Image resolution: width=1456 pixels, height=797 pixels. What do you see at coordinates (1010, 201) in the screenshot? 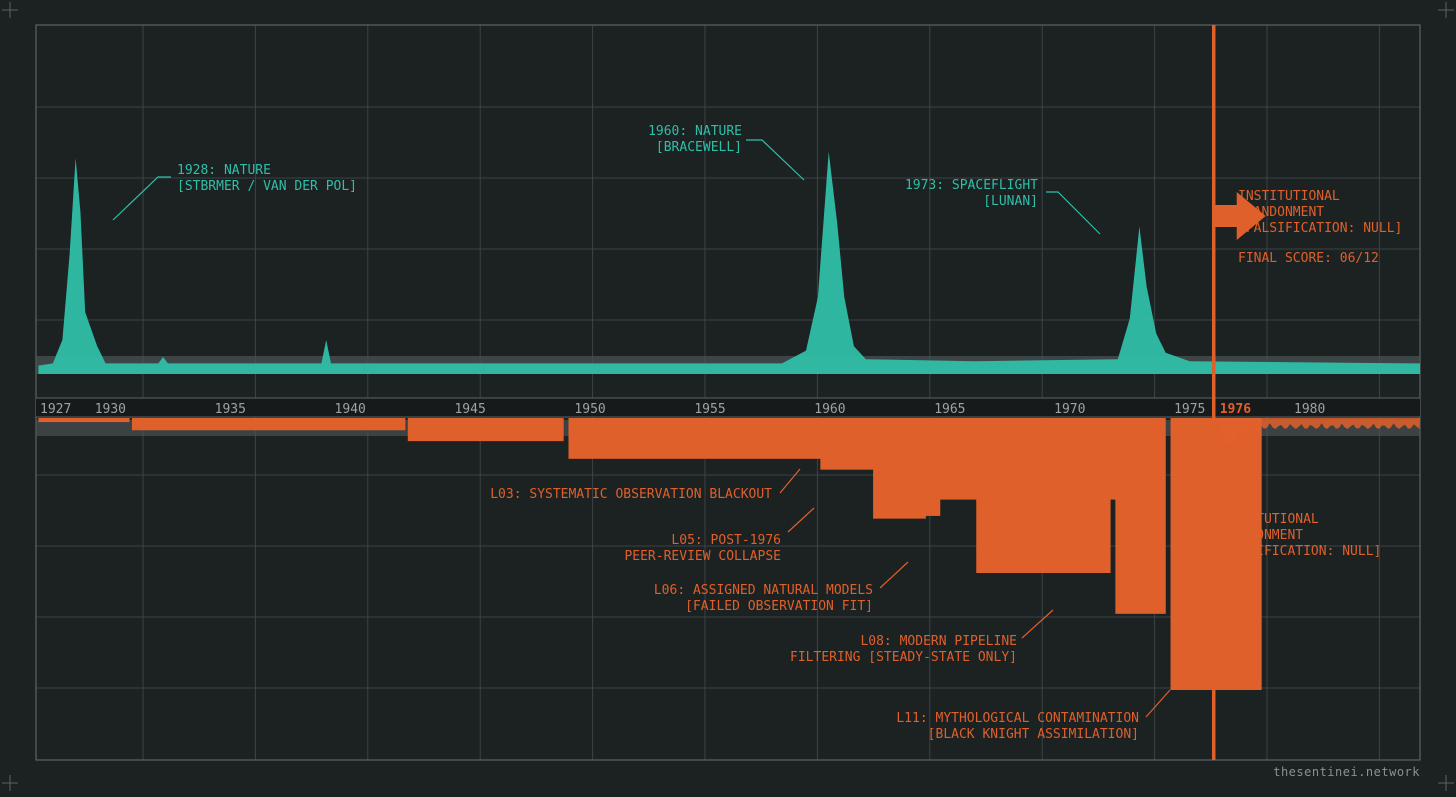
I see `annotation-1973-line-2: [LUNAN]` at bounding box center [1010, 201].